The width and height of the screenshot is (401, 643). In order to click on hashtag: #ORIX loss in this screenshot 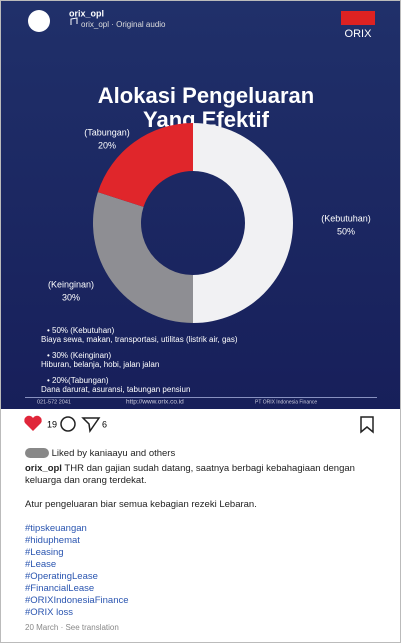, I will do `click(49, 612)`.